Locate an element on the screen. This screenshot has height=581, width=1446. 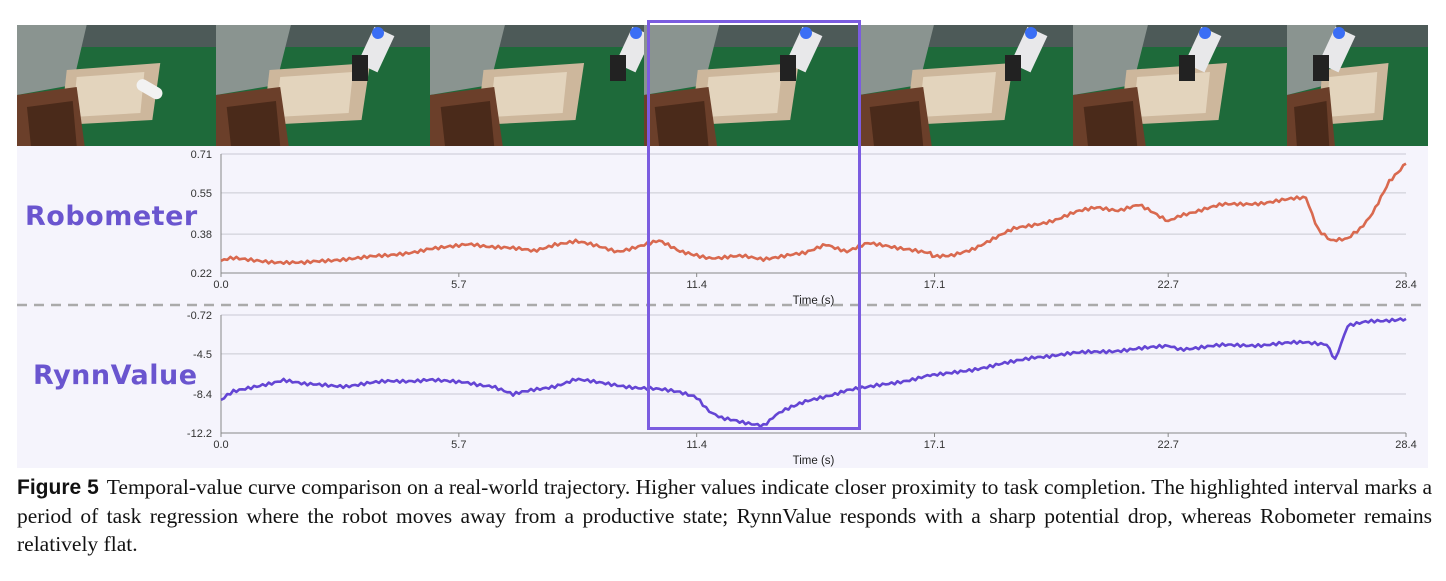
y-tick-label: -12.2 is located at coordinates (199, 434).